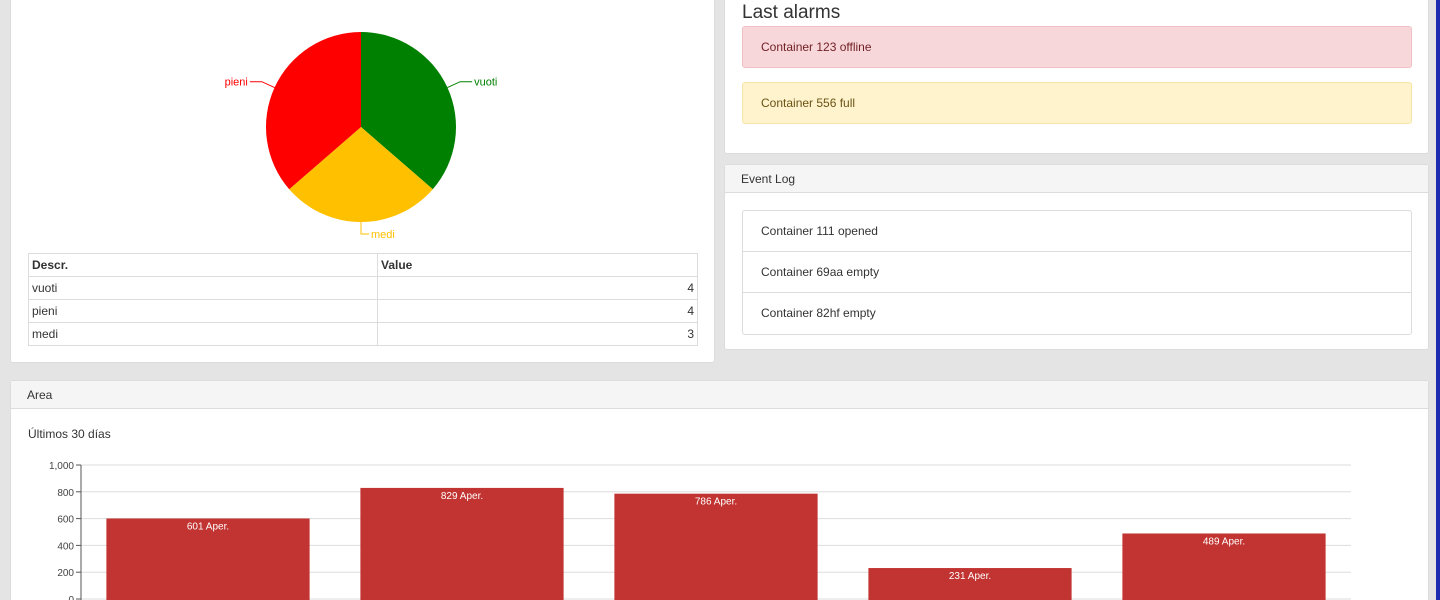 This screenshot has height=600, width=1440. Describe the element at coordinates (236, 83) in the screenshot. I see `pie-label-pieni: pieni` at that location.